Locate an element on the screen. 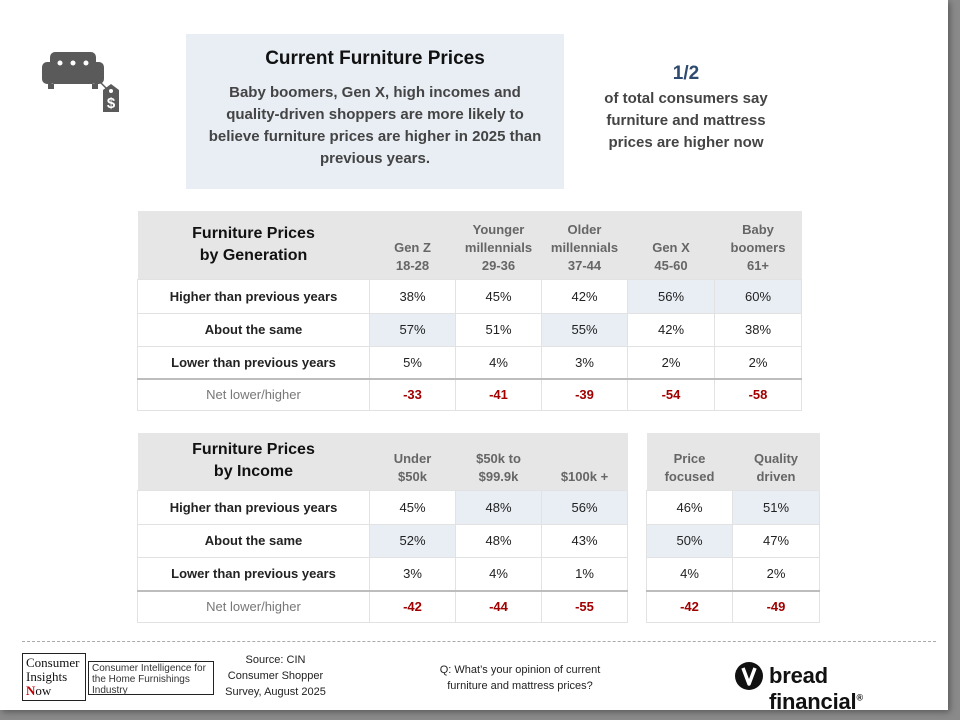 This screenshot has height=720, width=960. bread-logo-text: bread financial® is located at coordinates (816, 688).